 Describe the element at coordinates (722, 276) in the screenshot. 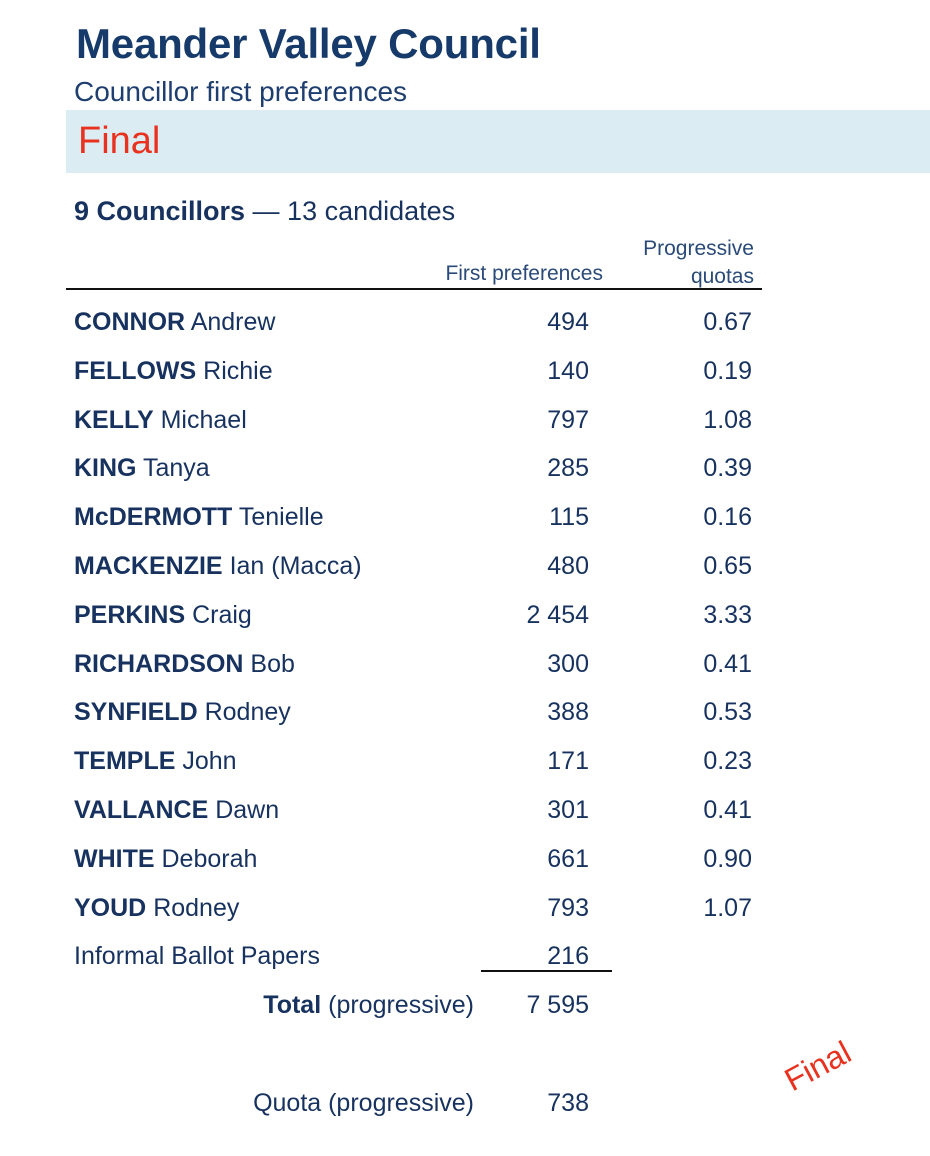

I see `column-header-progressive-line2: quotas` at that location.